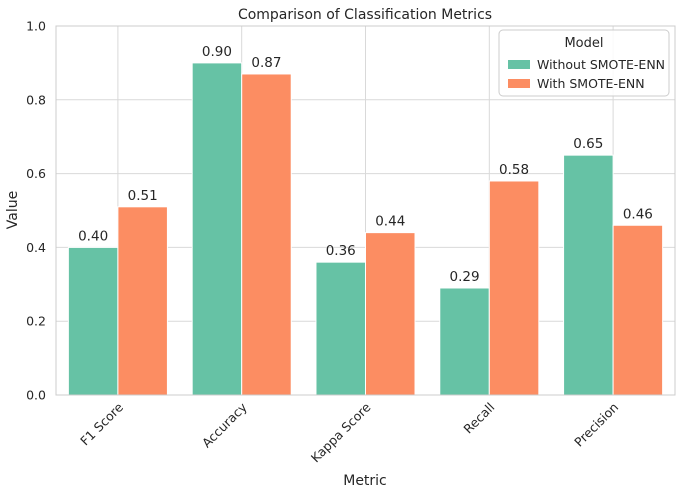 The width and height of the screenshot is (681, 492). What do you see at coordinates (266, 63) in the screenshot?
I see `bar-value-label: 0.87` at bounding box center [266, 63].